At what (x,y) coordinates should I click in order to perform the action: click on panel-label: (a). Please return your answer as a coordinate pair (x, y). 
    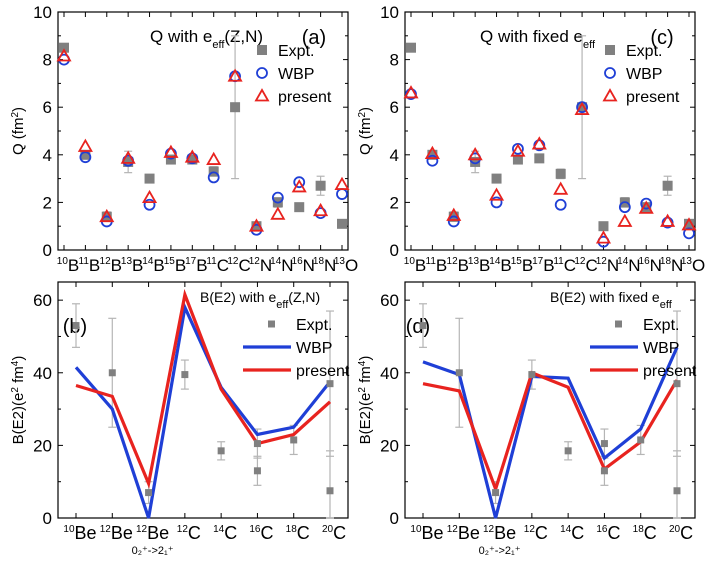
    Looking at the image, I should click on (314, 38).